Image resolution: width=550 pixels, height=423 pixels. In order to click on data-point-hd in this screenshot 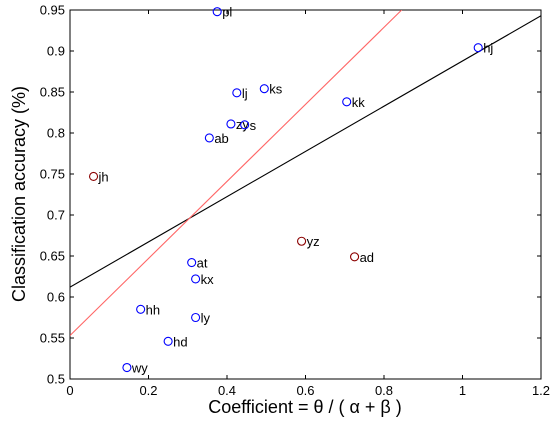, I will do `click(168, 341)`.